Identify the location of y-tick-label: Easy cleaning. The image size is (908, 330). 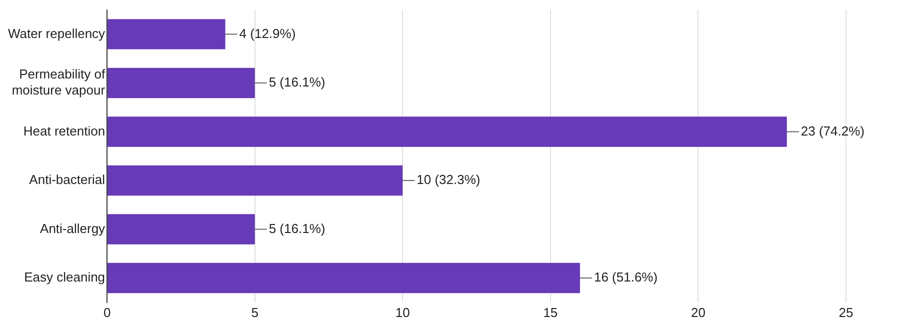
(65, 277).